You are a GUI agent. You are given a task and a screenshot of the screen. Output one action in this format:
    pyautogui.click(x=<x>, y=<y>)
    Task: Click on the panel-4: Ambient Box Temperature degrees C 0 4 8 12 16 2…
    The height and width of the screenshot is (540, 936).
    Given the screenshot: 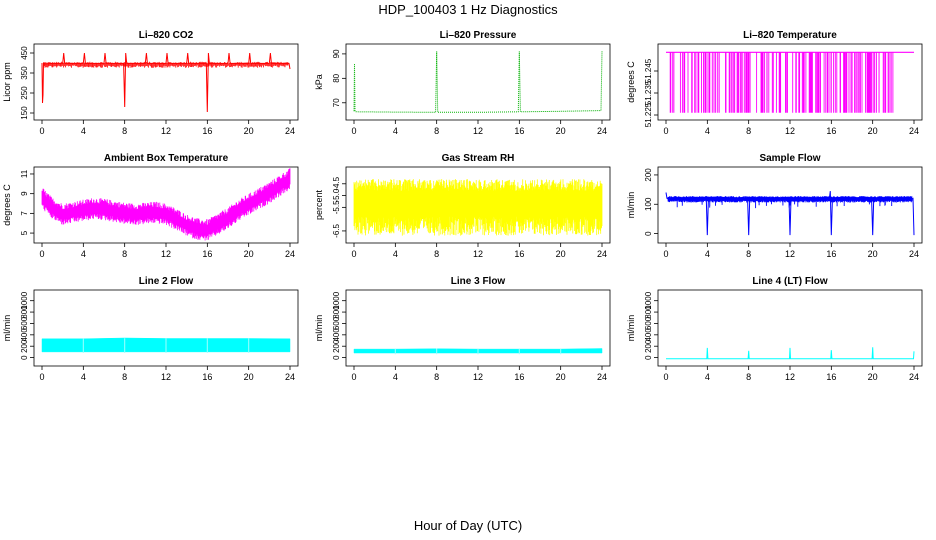 What is the action you would take?
    pyautogui.click(x=150, y=206)
    